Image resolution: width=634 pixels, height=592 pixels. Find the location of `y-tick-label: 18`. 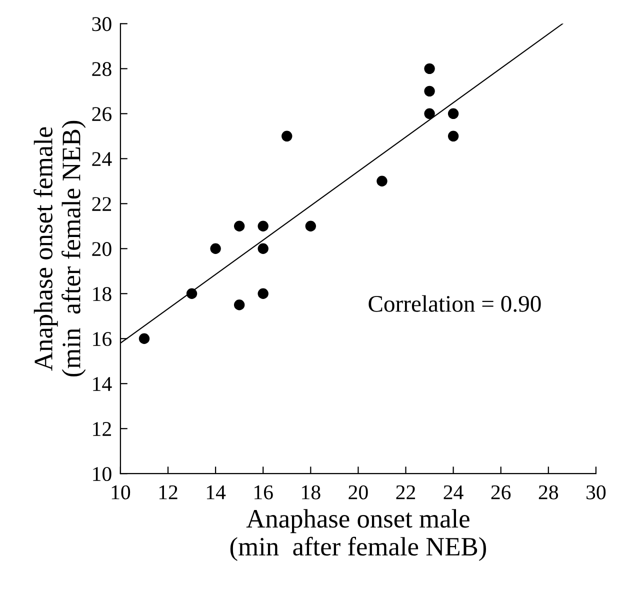

y-tick-label: 18 is located at coordinates (102, 294).